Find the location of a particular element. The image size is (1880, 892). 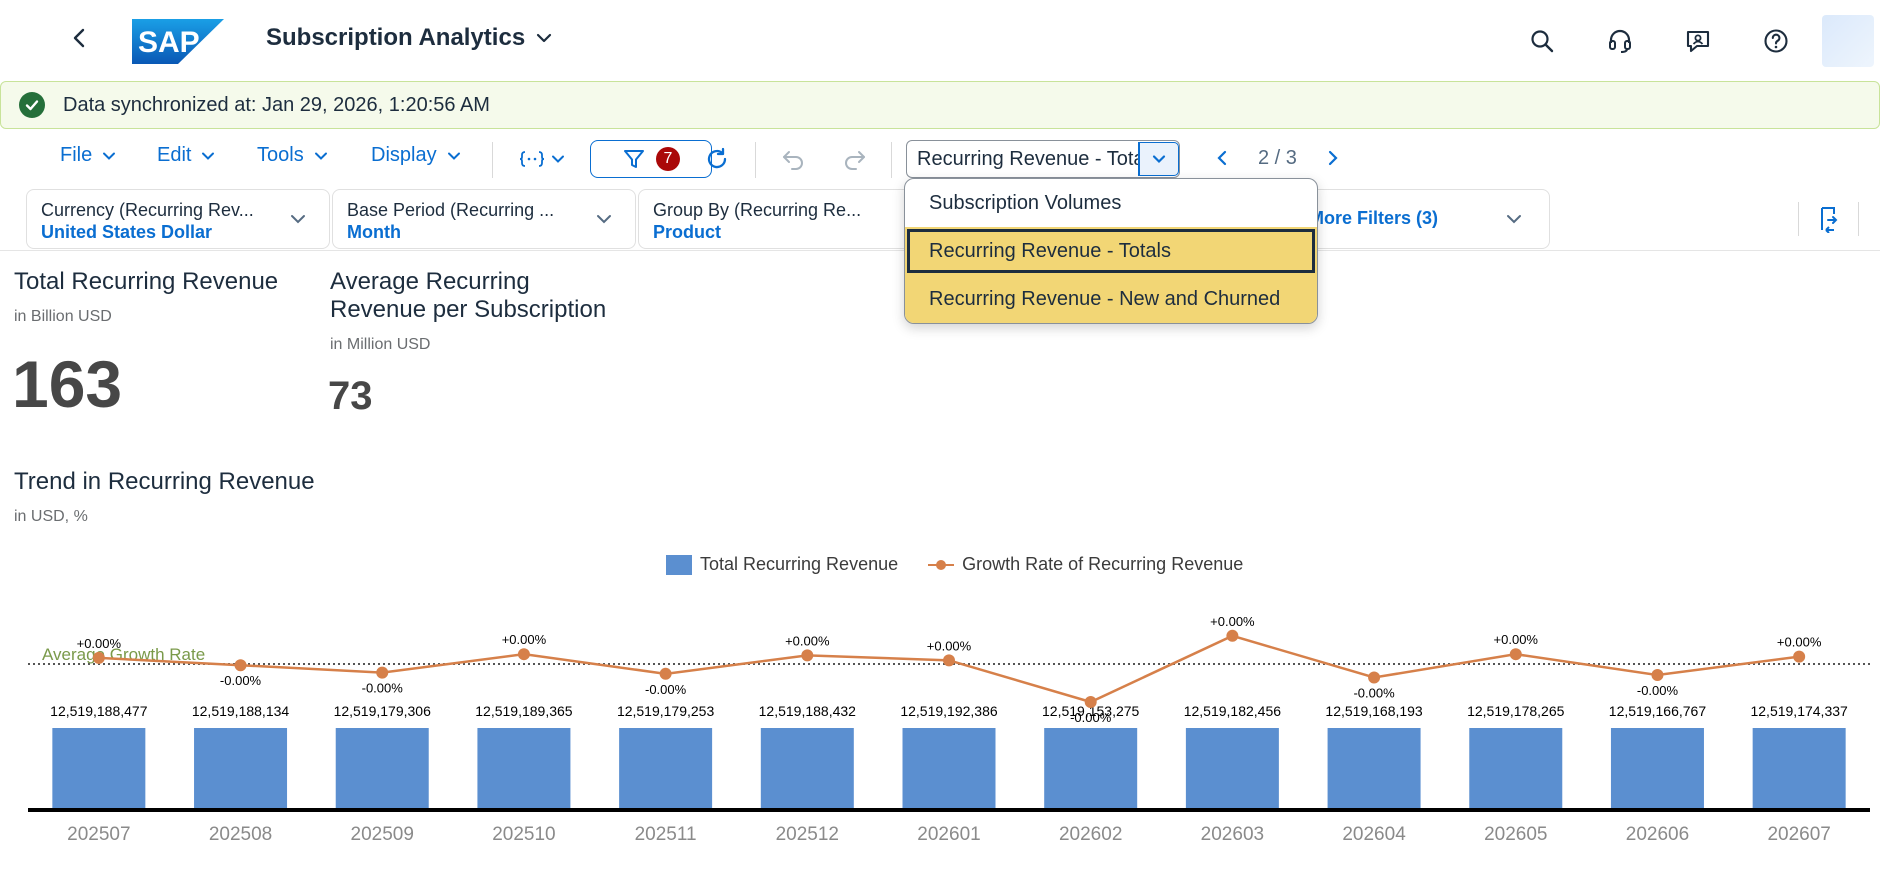

filter-group-by: Group By (Recurring Re... Product is located at coordinates (790, 219).